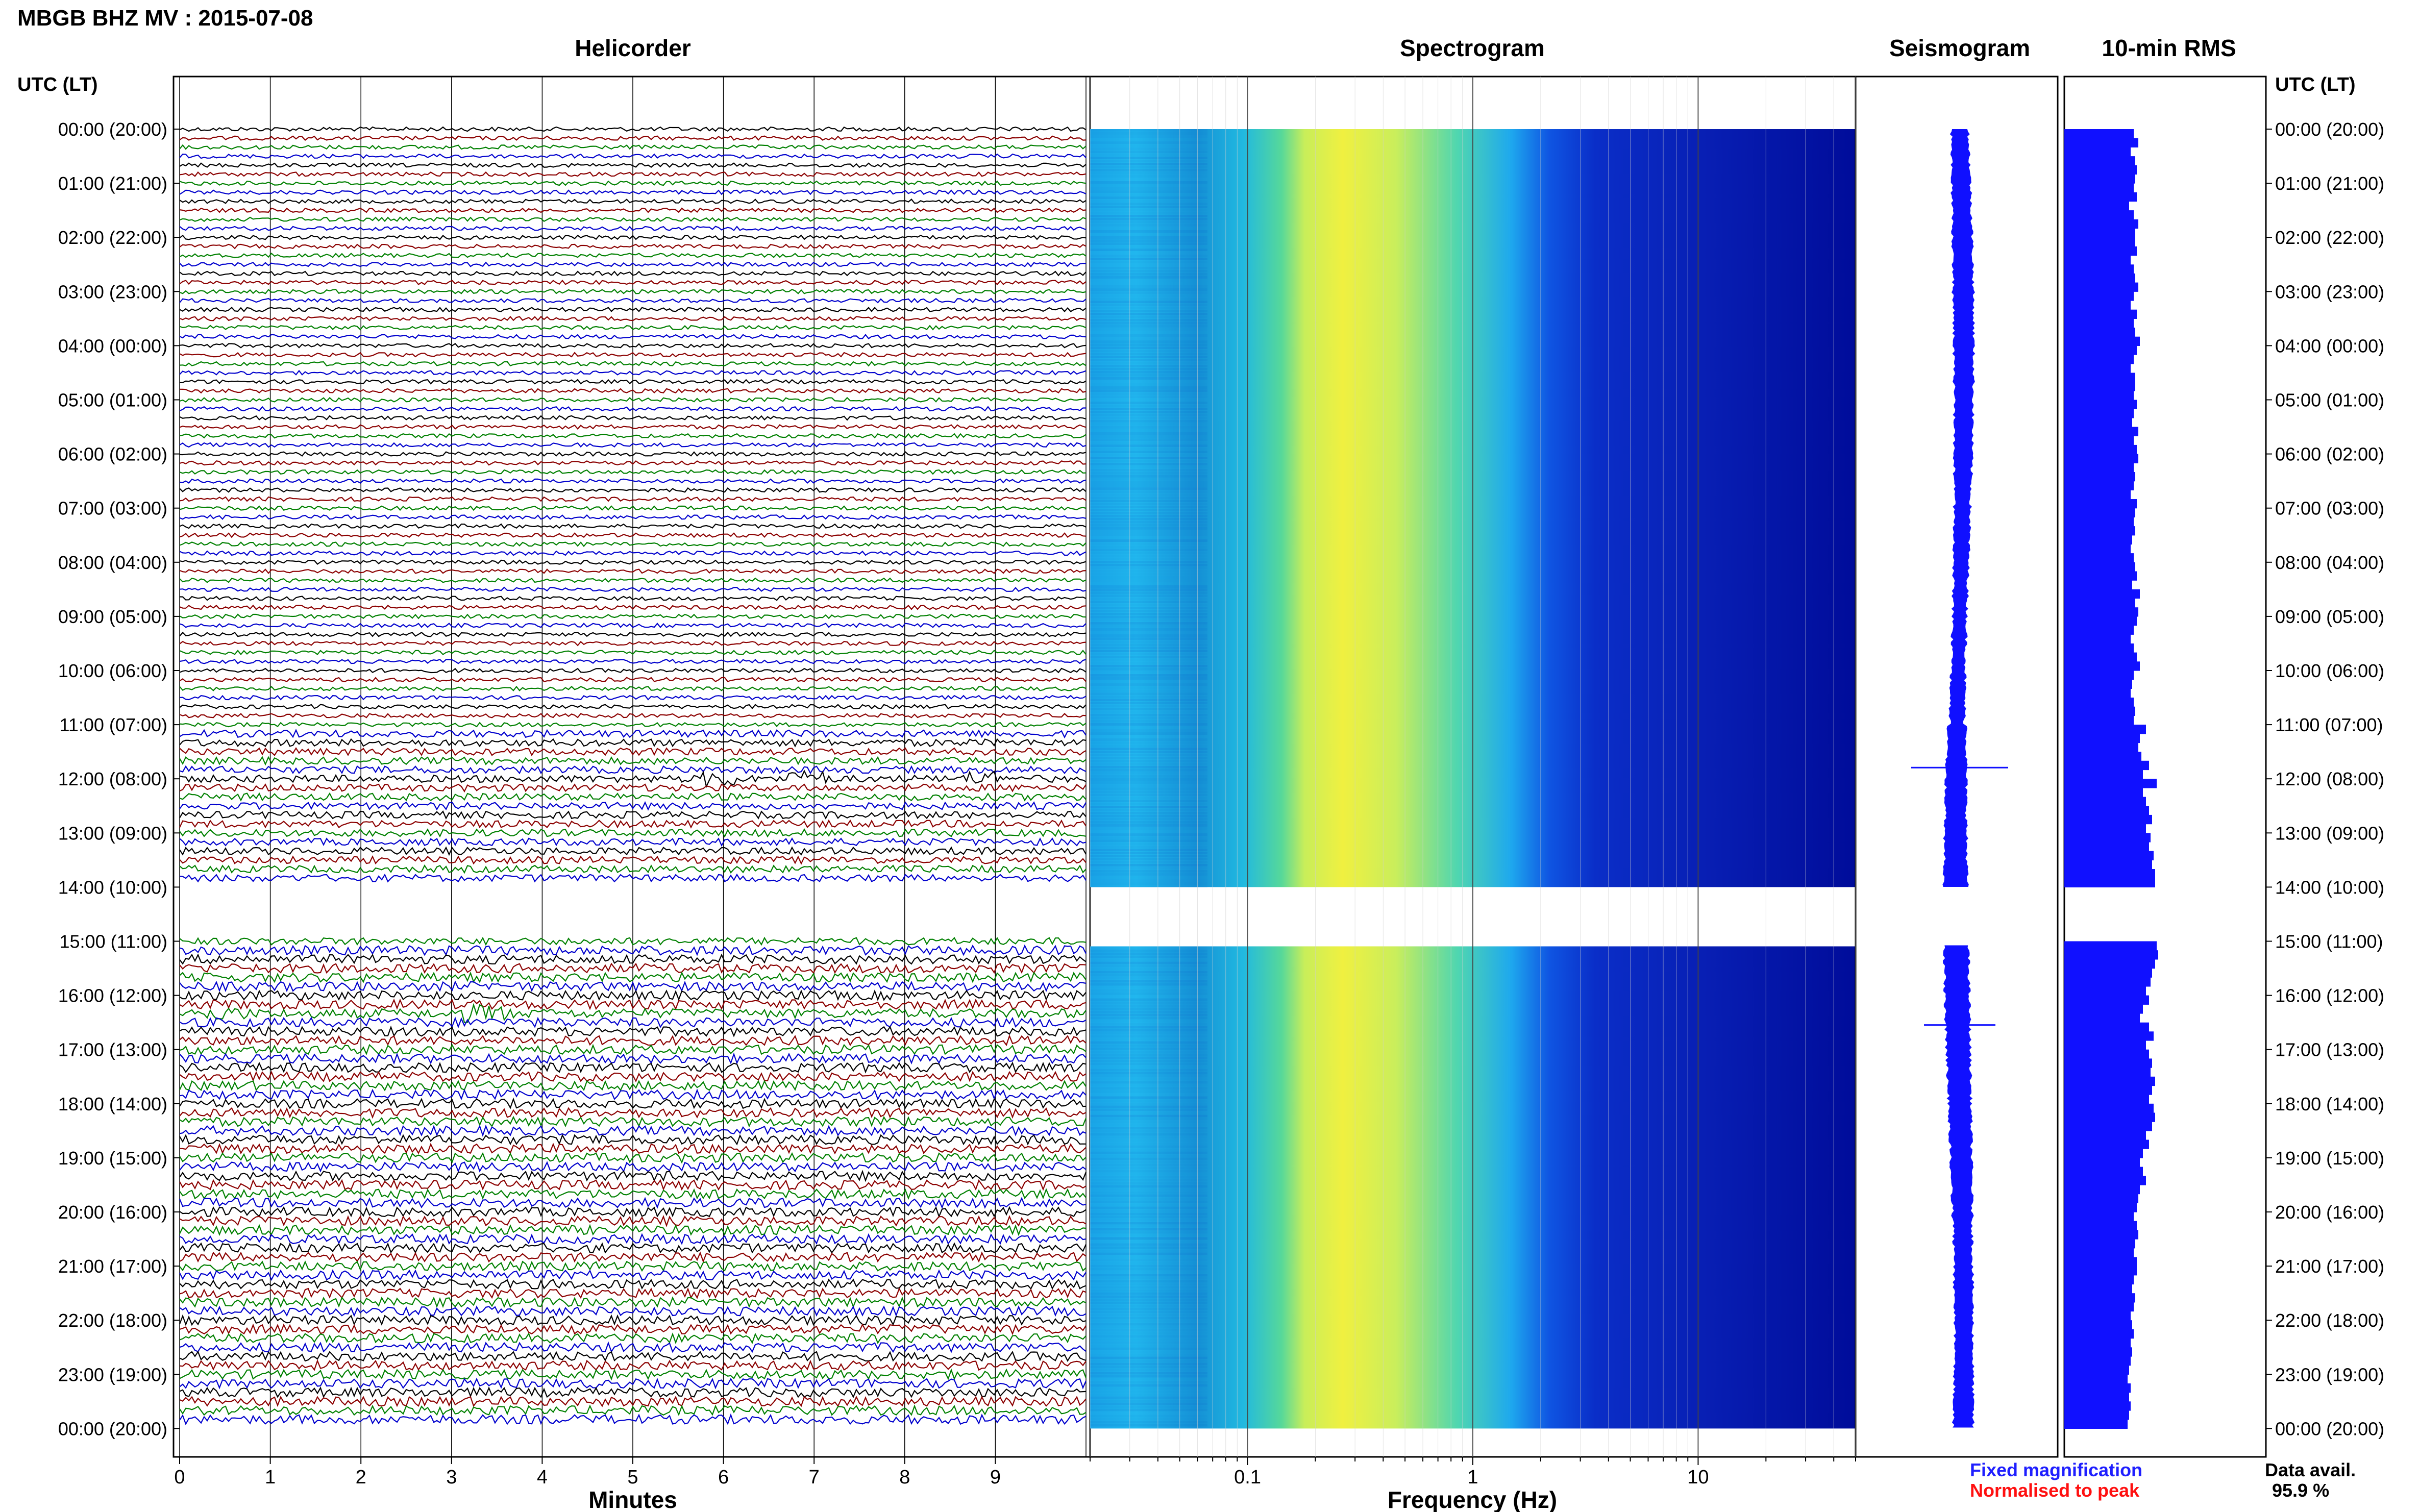  I want to click on time-label-right: 10:00 (06:00), so click(2329, 670).